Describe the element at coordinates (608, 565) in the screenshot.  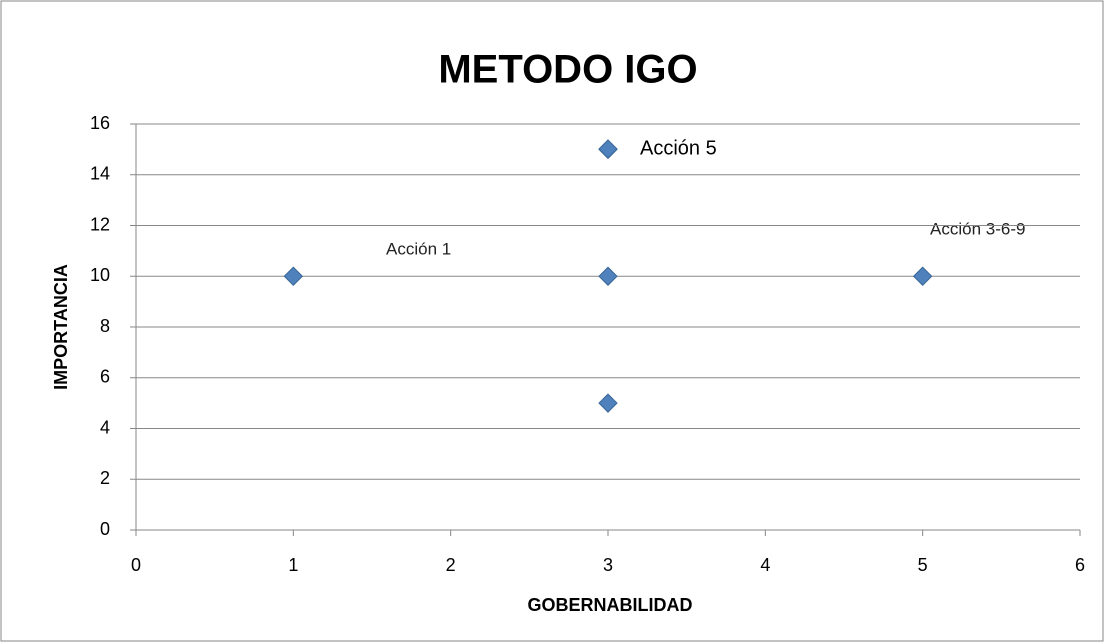
I see `x-tick-label: 3` at that location.